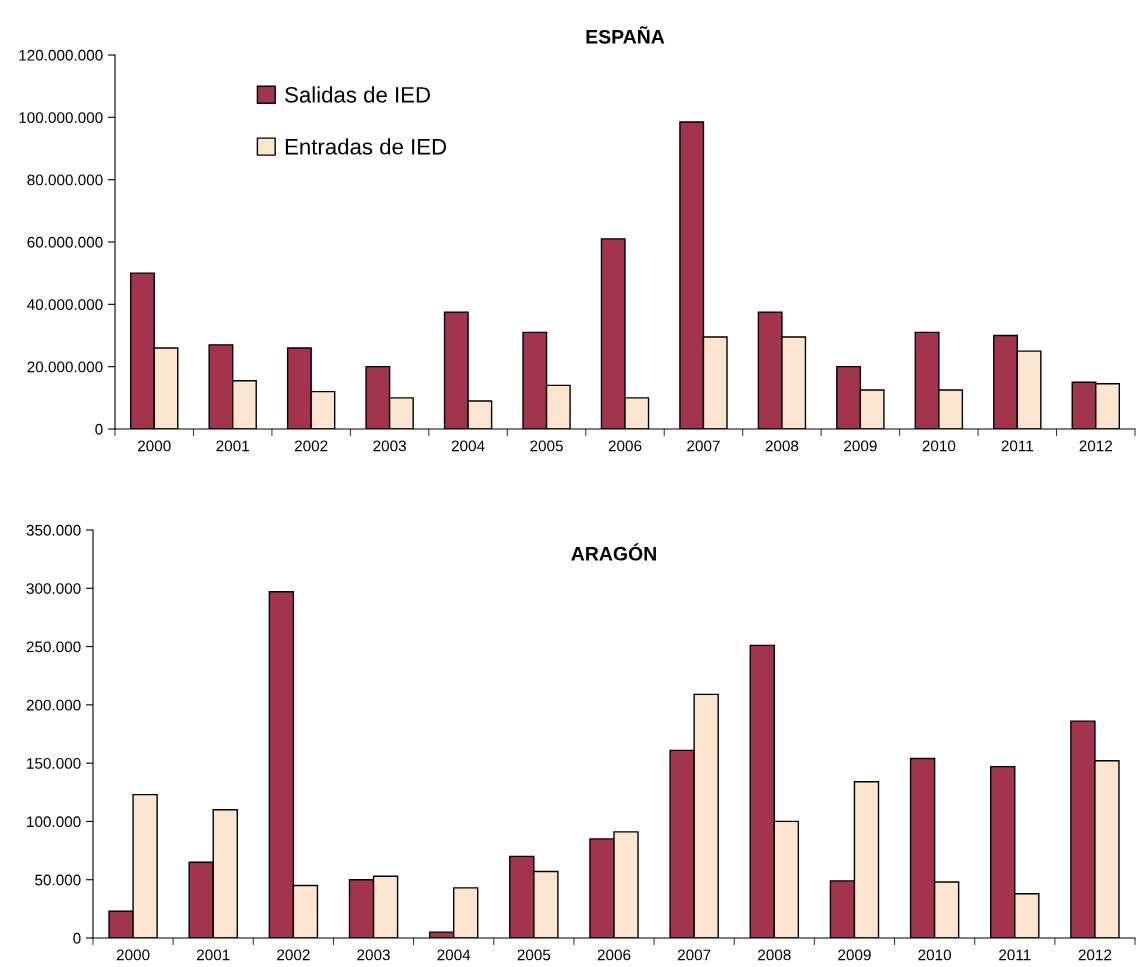  Describe the element at coordinates (61, 118) in the screenshot. I see `y-tick-label: 100.000.000` at that location.